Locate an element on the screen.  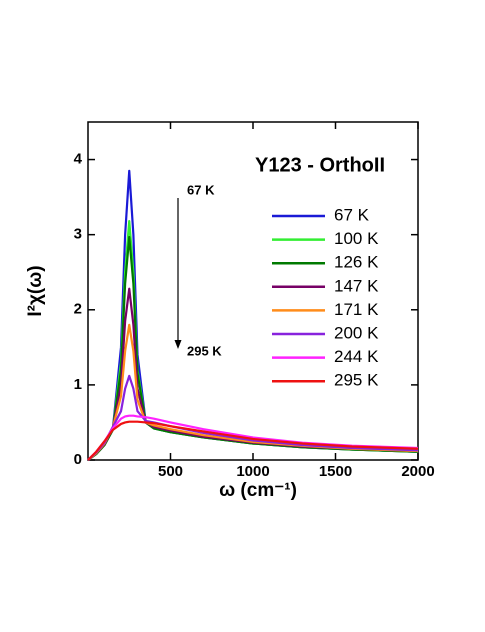
y-tick-label: 3 is located at coordinates (78, 234).